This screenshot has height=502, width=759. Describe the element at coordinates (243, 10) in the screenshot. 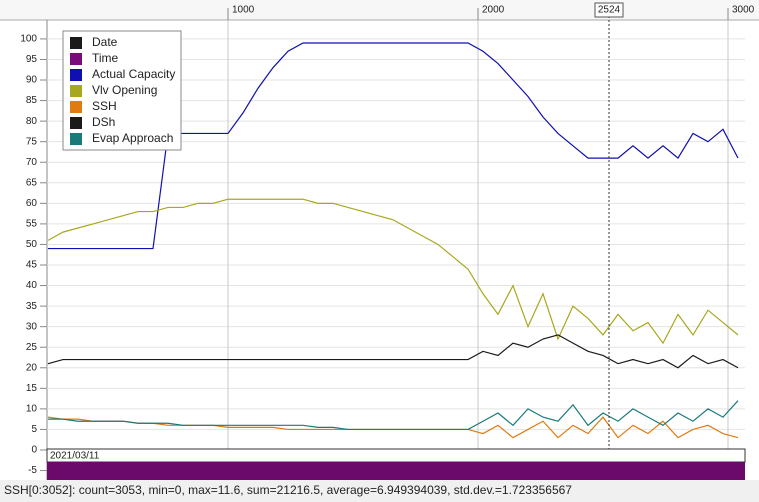

I see `x-tick-label: 1000` at that location.